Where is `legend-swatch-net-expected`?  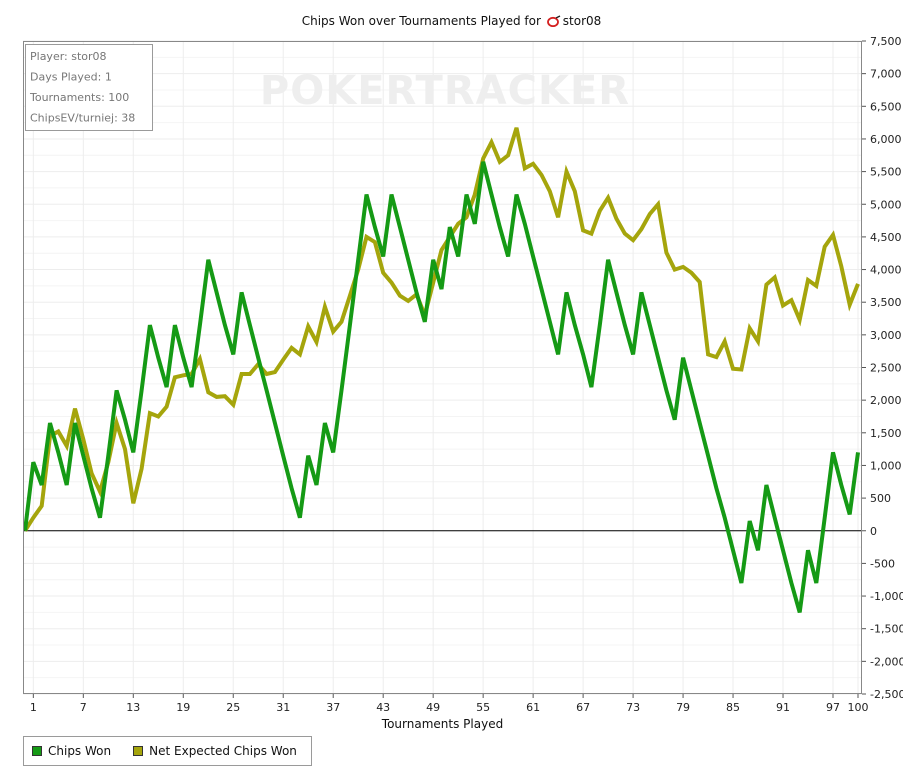 legend-swatch-net-expected is located at coordinates (138, 751).